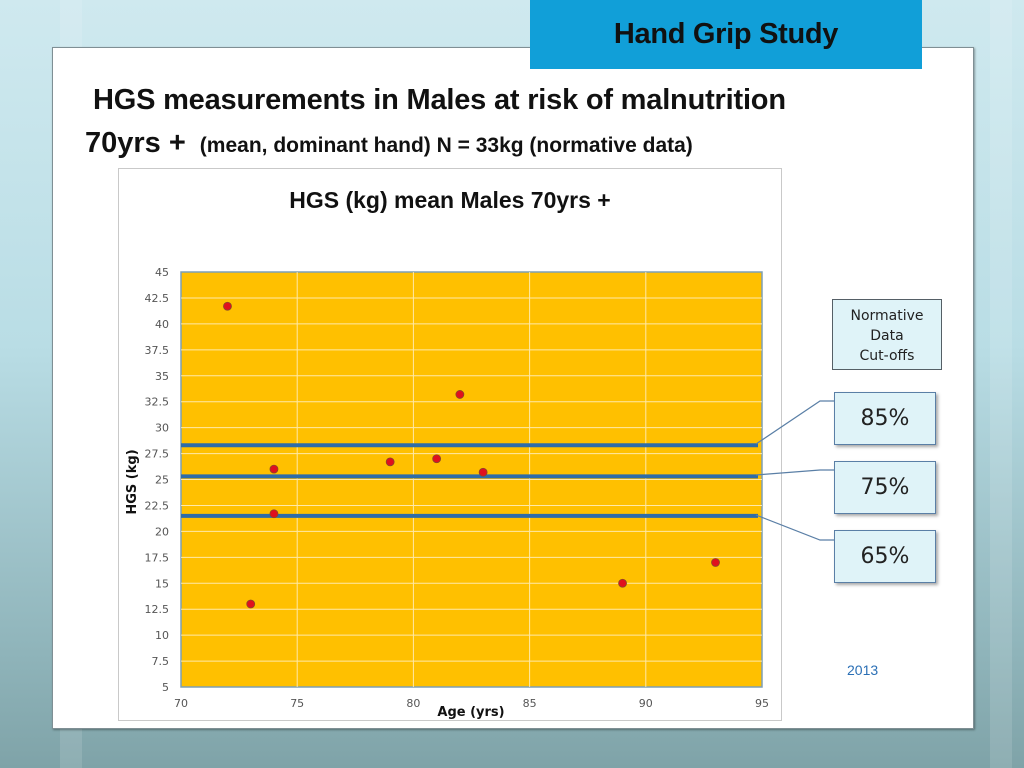  I want to click on x-tick-label: 95, so click(762, 703).